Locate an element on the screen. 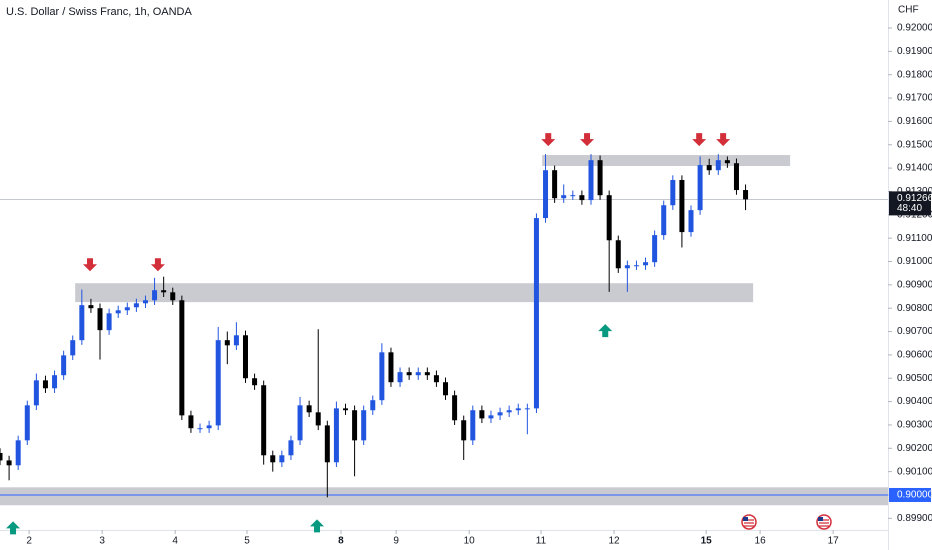 The width and height of the screenshot is (932, 550). y-tick-label: 0.91500 is located at coordinates (914, 144).